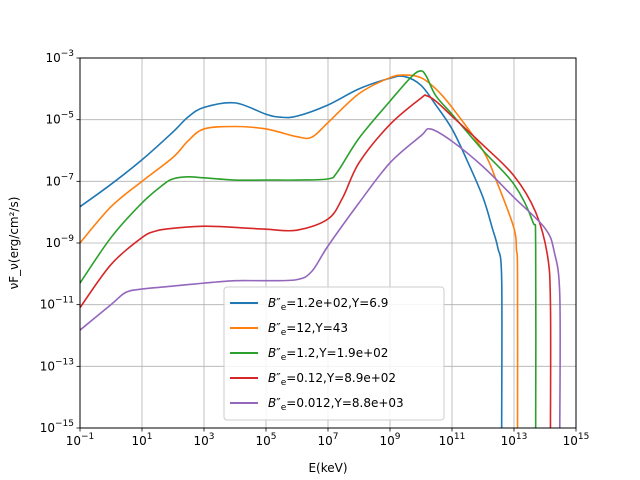  What do you see at coordinates (265, 440) in the screenshot?
I see `x-tick-label: 10⁵` at bounding box center [265, 440].